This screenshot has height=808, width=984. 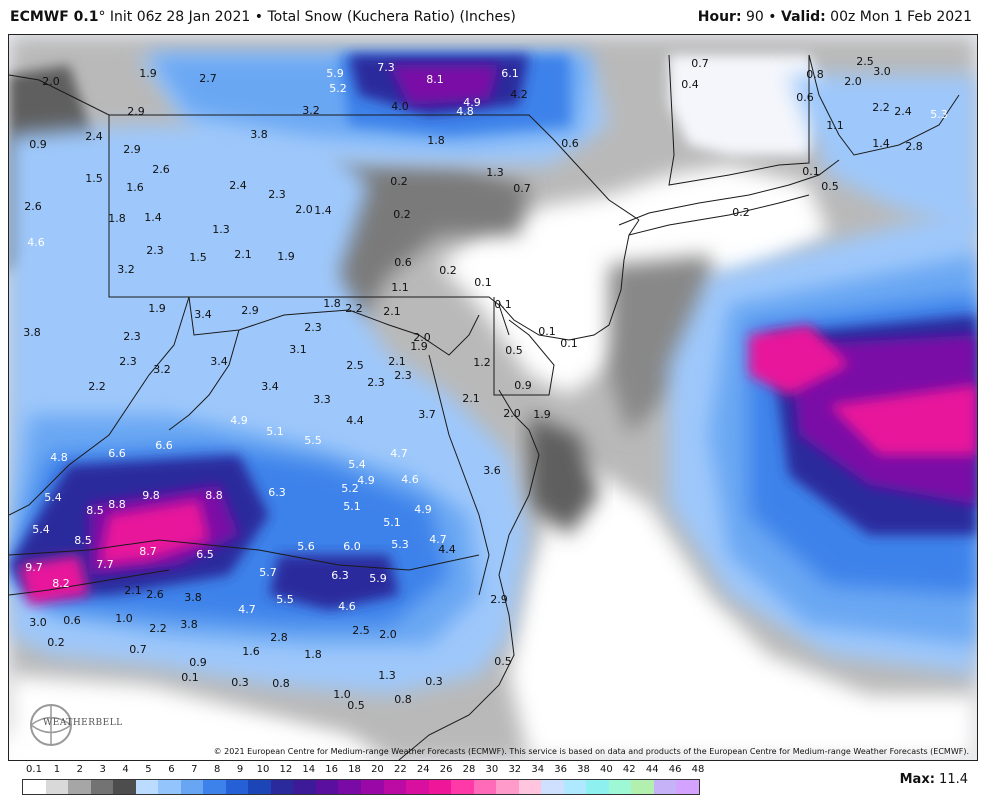 What do you see at coordinates (542, 414) in the screenshot?
I see `snowfall-value-label: 1.9` at bounding box center [542, 414].